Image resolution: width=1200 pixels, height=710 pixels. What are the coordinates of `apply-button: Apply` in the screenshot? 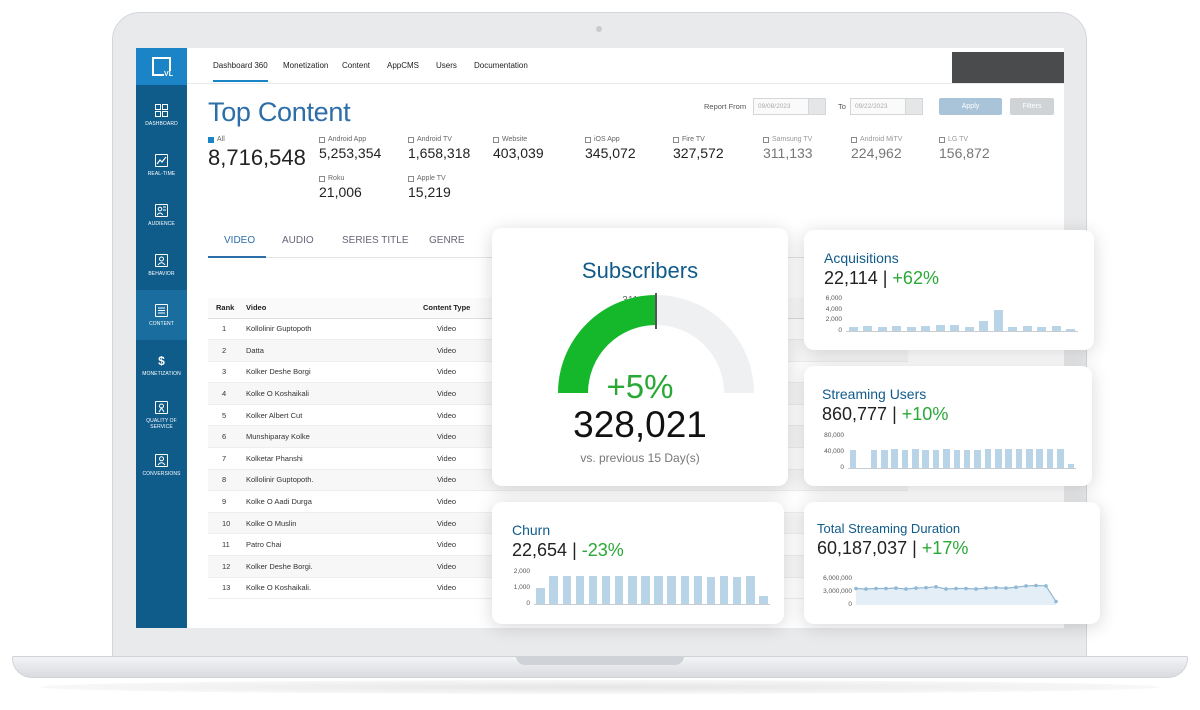 It's located at (970, 106).